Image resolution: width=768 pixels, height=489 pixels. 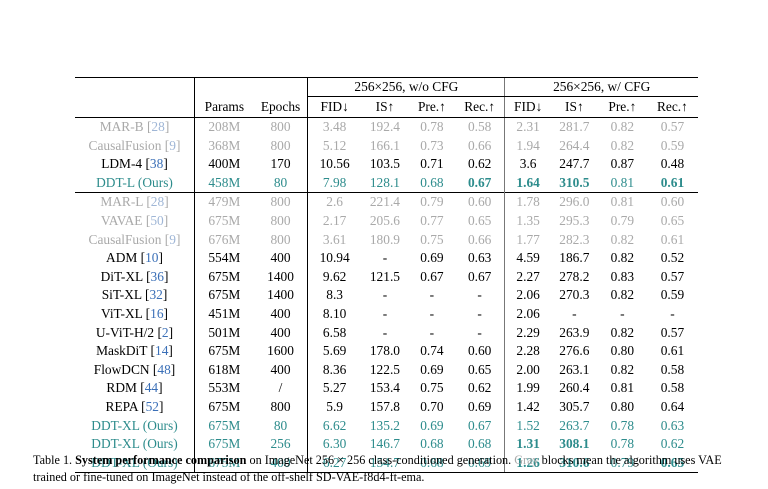 What do you see at coordinates (162, 351) in the screenshot?
I see `citation-link: 14` at bounding box center [162, 351].